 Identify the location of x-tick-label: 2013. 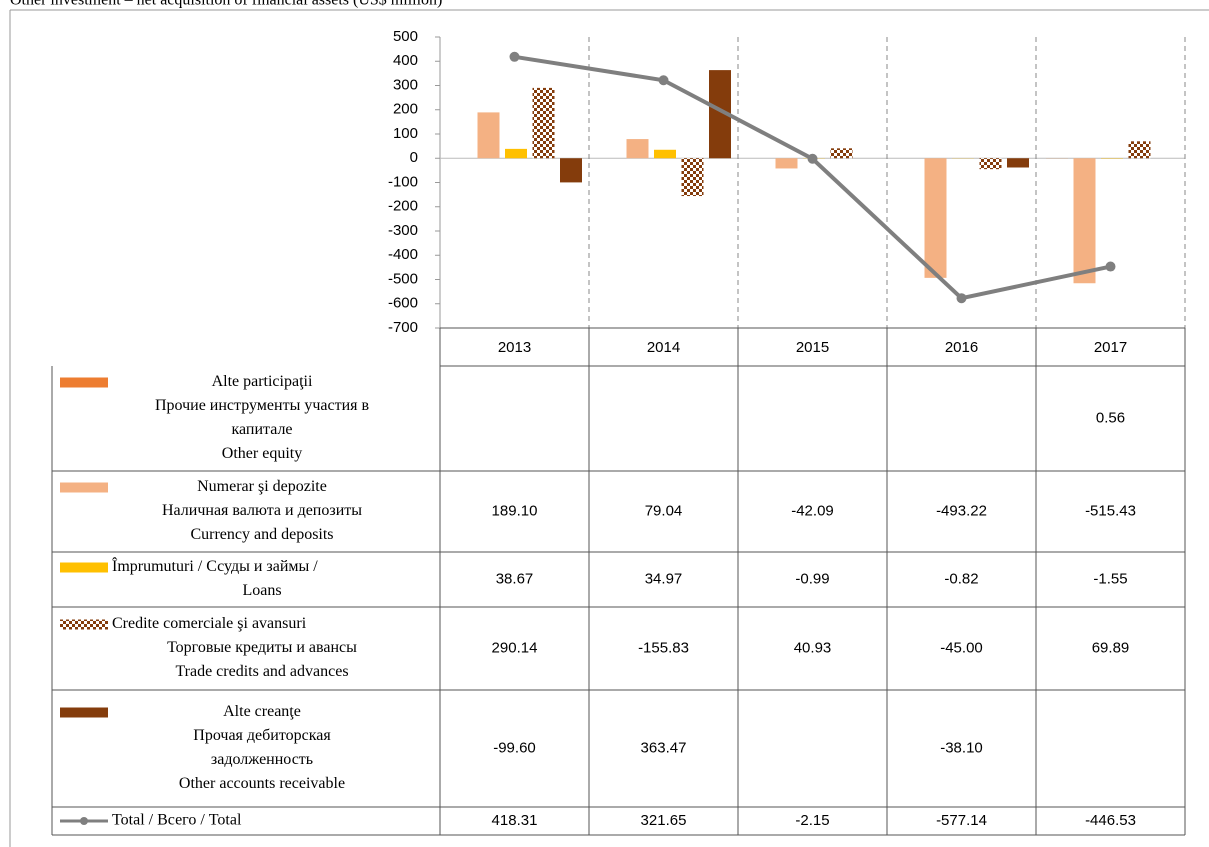
(514, 347).